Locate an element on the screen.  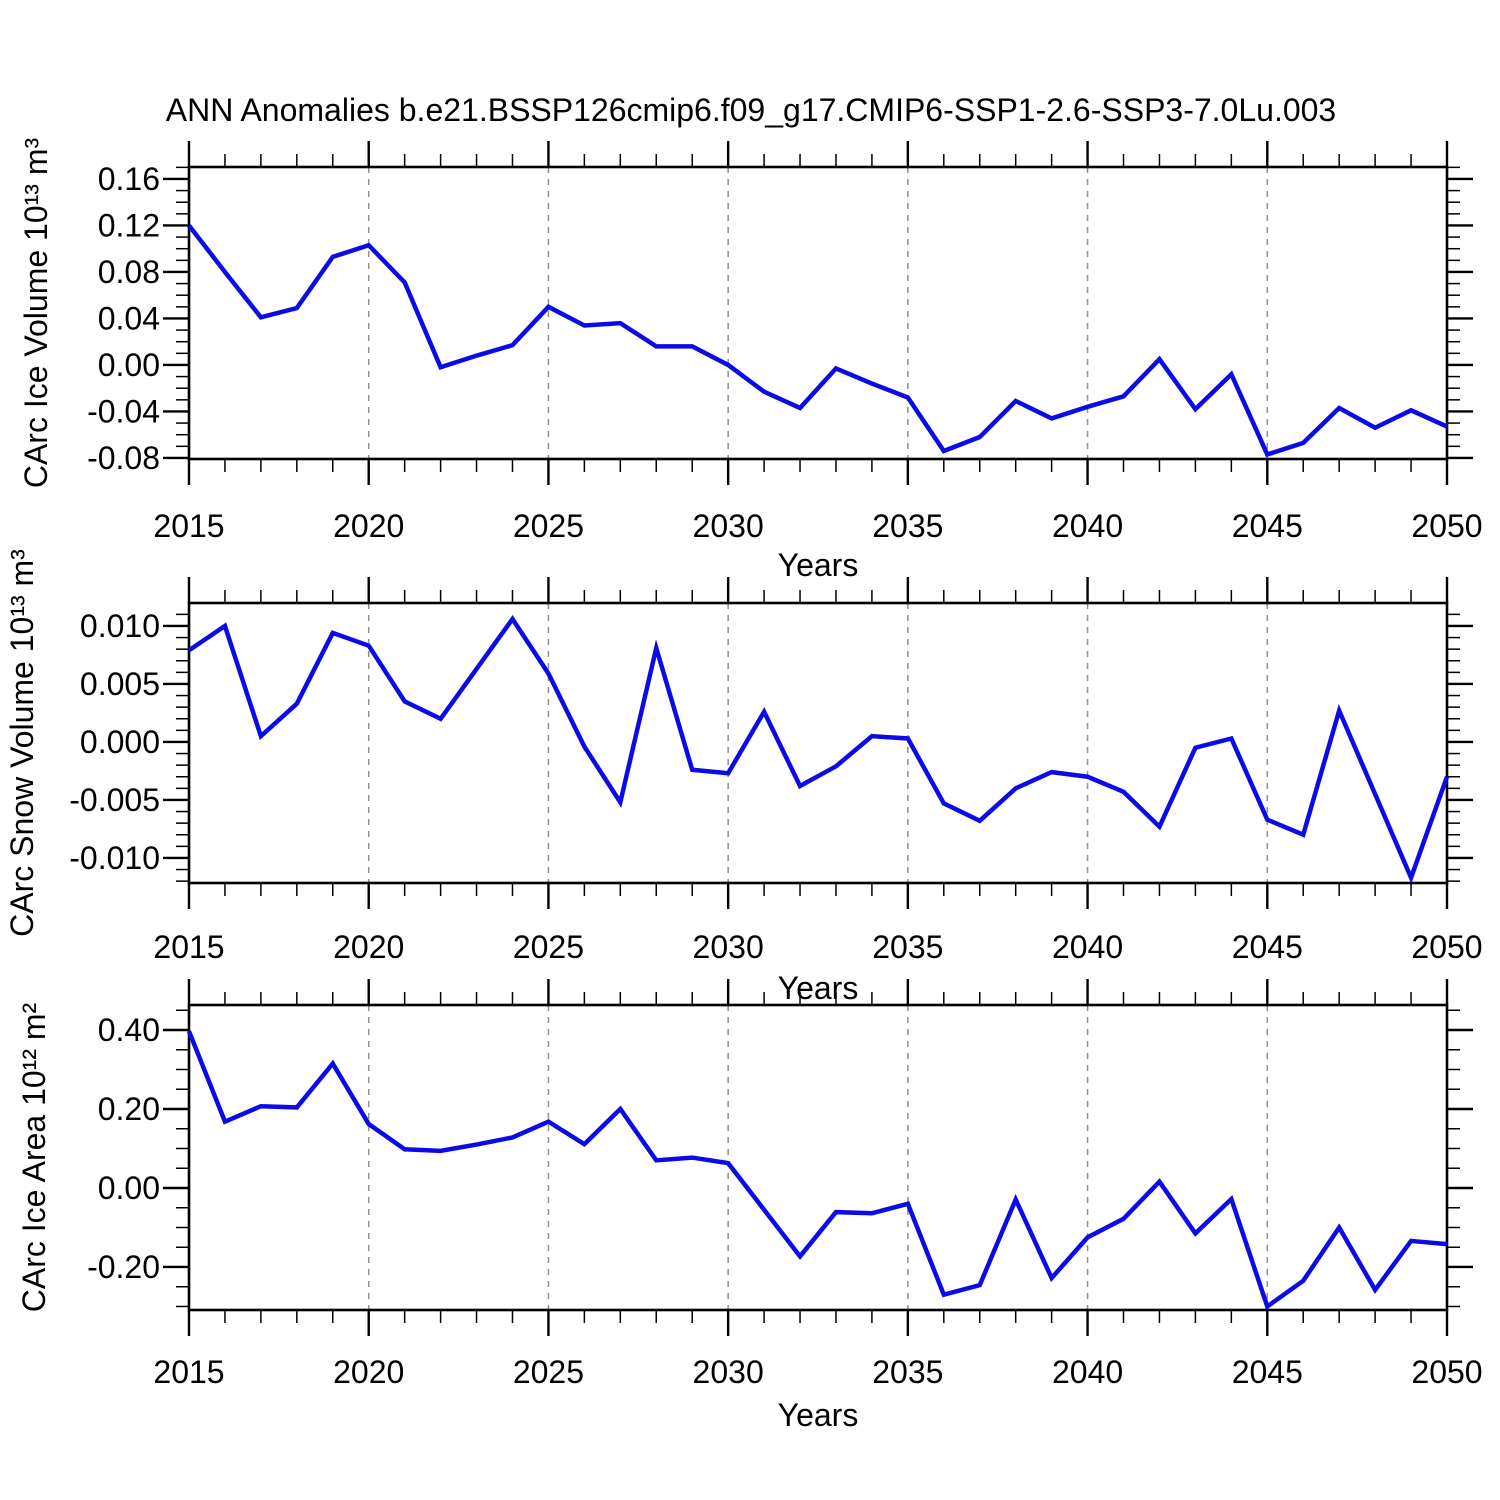
y-tick-label: 0.000 is located at coordinates (120, 742).